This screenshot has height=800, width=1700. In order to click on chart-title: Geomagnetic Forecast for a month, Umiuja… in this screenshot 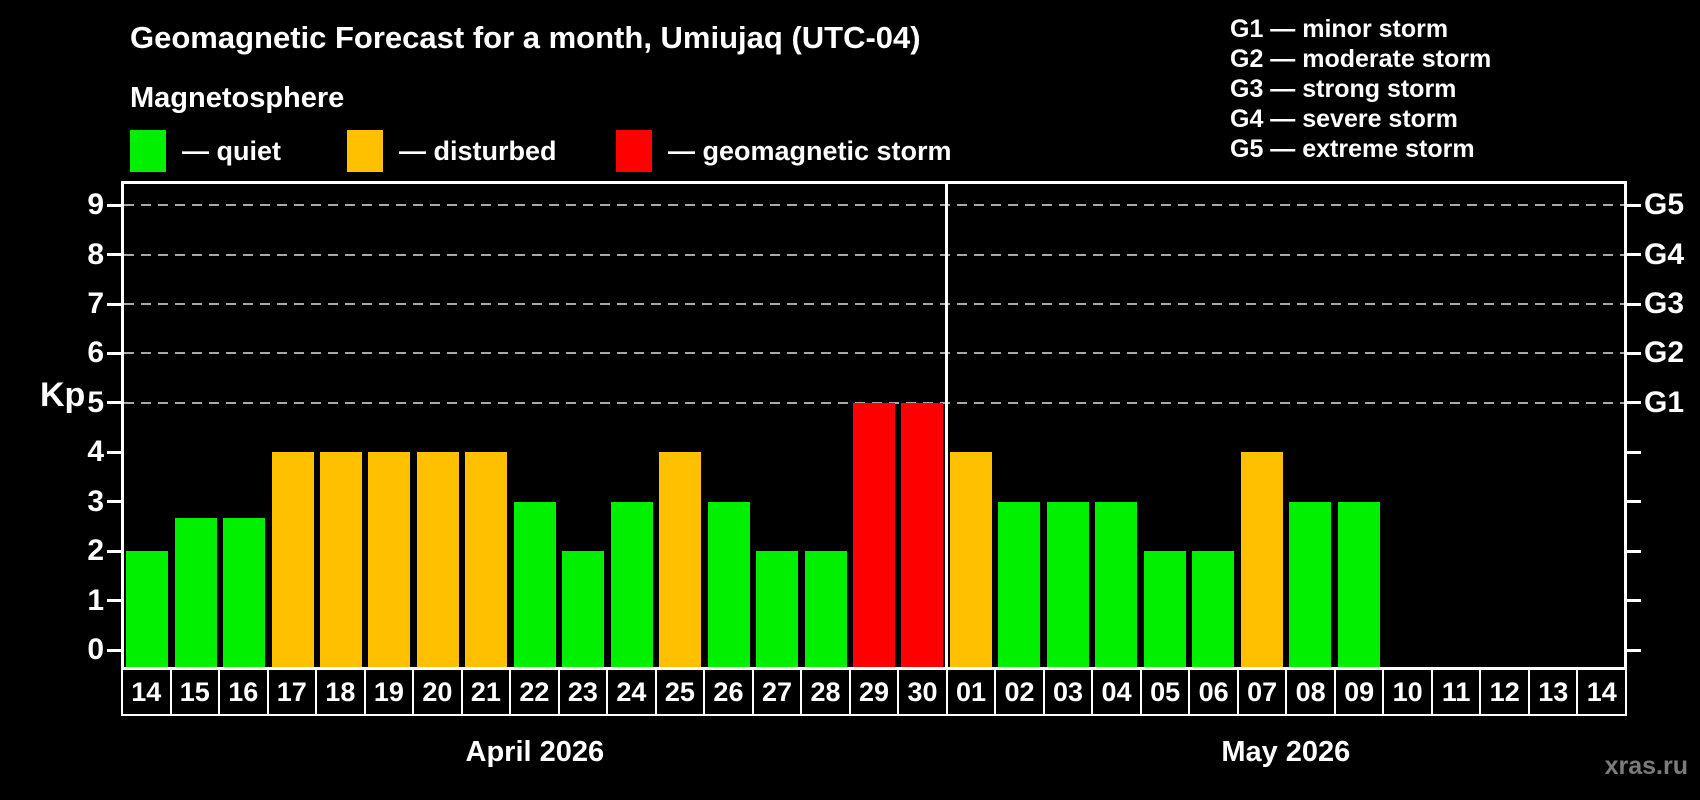, I will do `click(525, 37)`.